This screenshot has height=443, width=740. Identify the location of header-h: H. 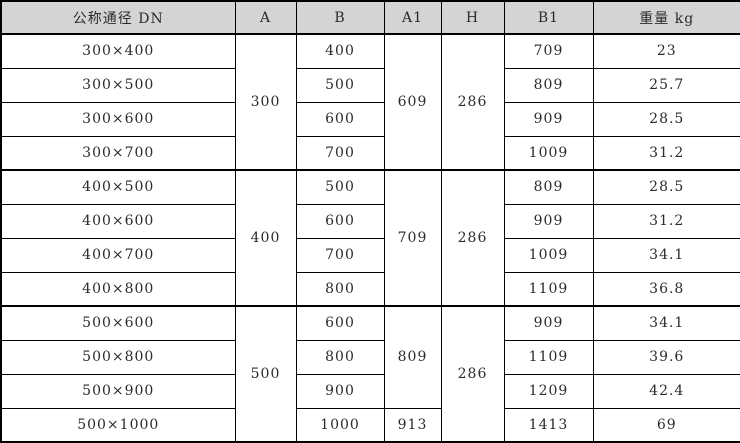
(472, 17).